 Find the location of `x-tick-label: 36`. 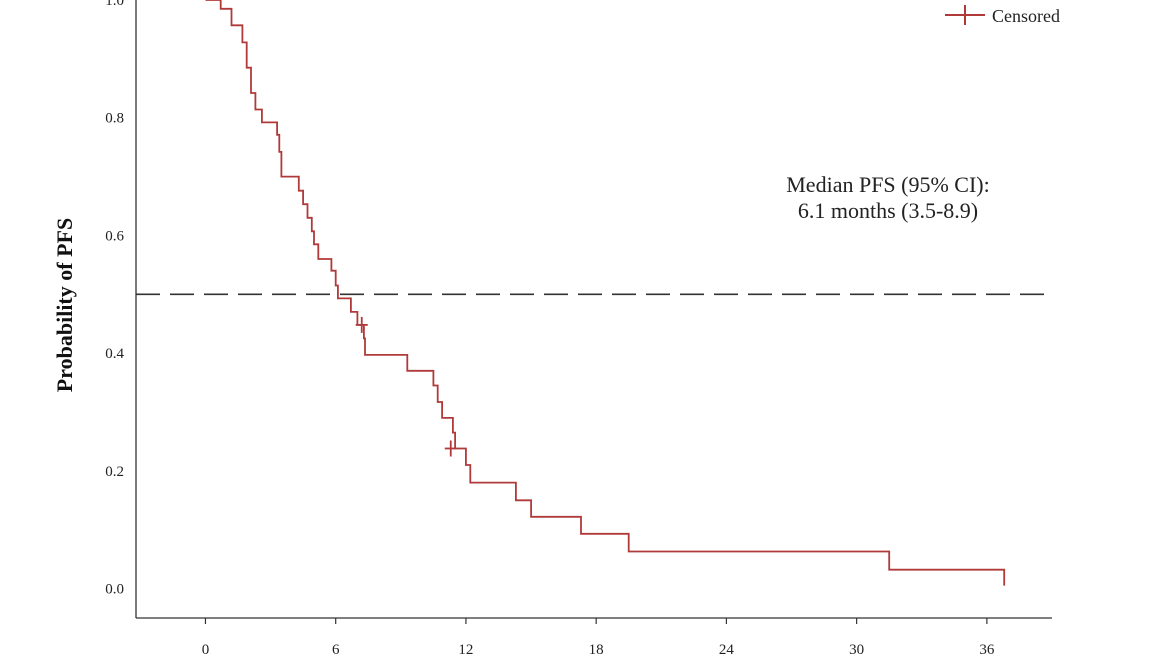

x-tick-label: 36 is located at coordinates (987, 650).